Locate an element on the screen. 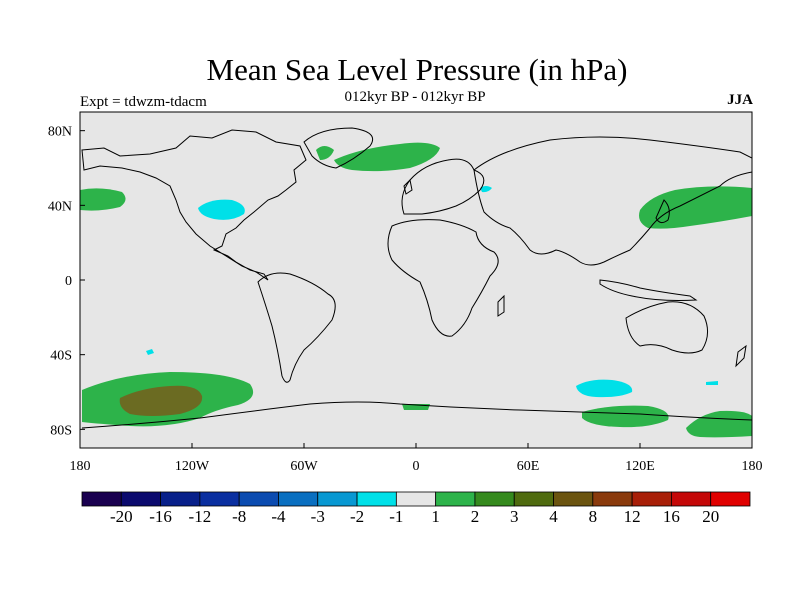 The image size is (800, 600). latitude-axis: 80N 40N 0 40S 80S is located at coordinates (66, 281).